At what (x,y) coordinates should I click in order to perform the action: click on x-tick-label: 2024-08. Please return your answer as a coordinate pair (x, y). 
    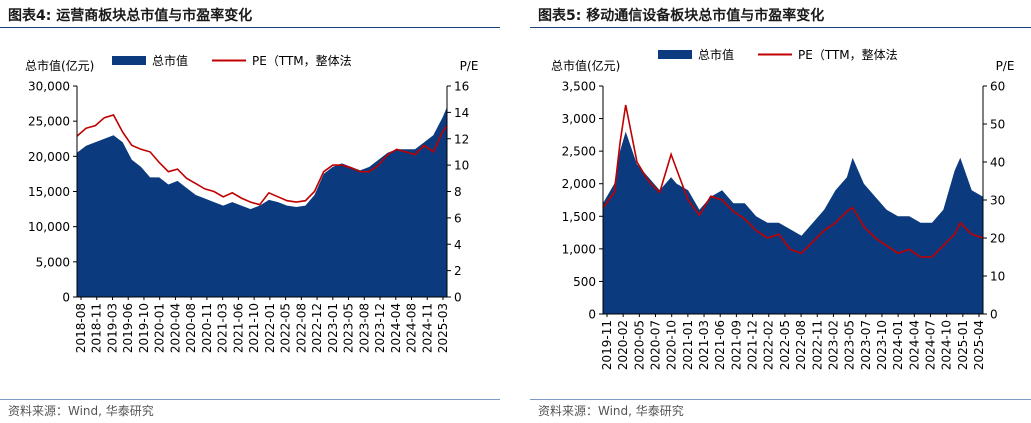
    Looking at the image, I should click on (412, 328).